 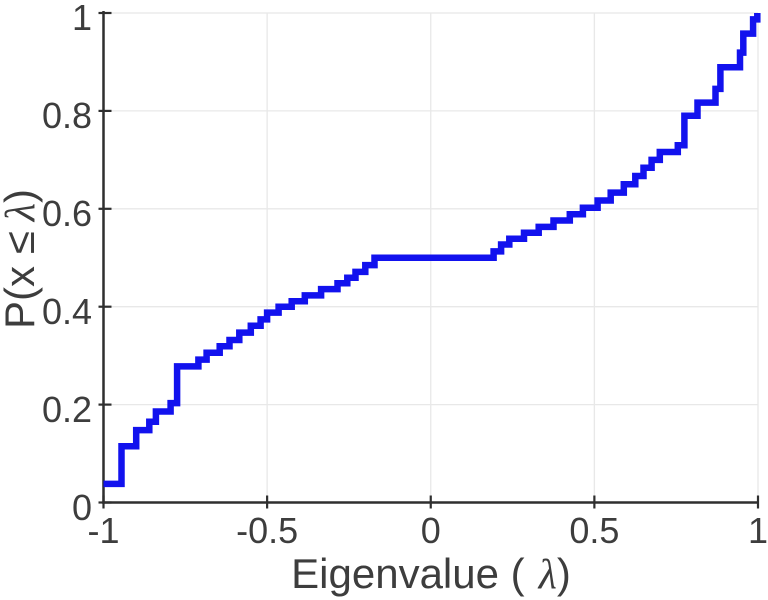 What do you see at coordinates (66, 213) in the screenshot?
I see `y-tick-label-0.6: 0.6` at bounding box center [66, 213].